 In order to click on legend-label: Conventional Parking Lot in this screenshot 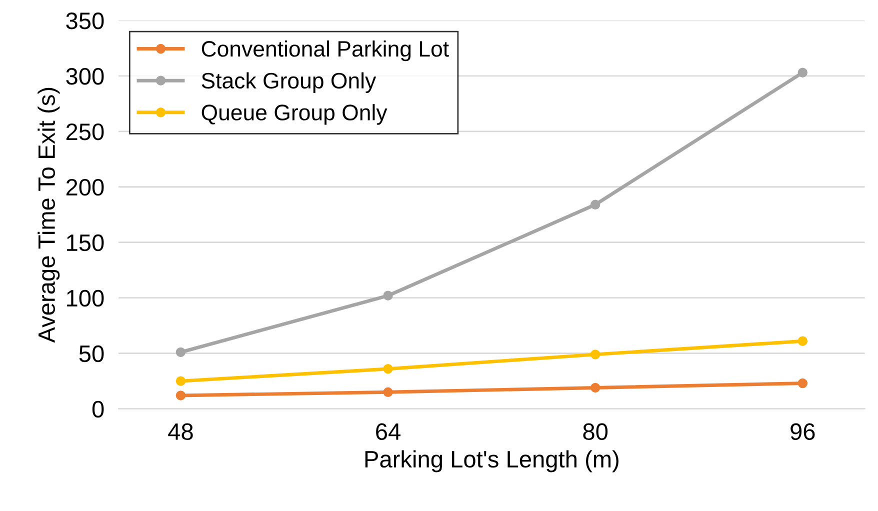, I will do `click(325, 51)`.